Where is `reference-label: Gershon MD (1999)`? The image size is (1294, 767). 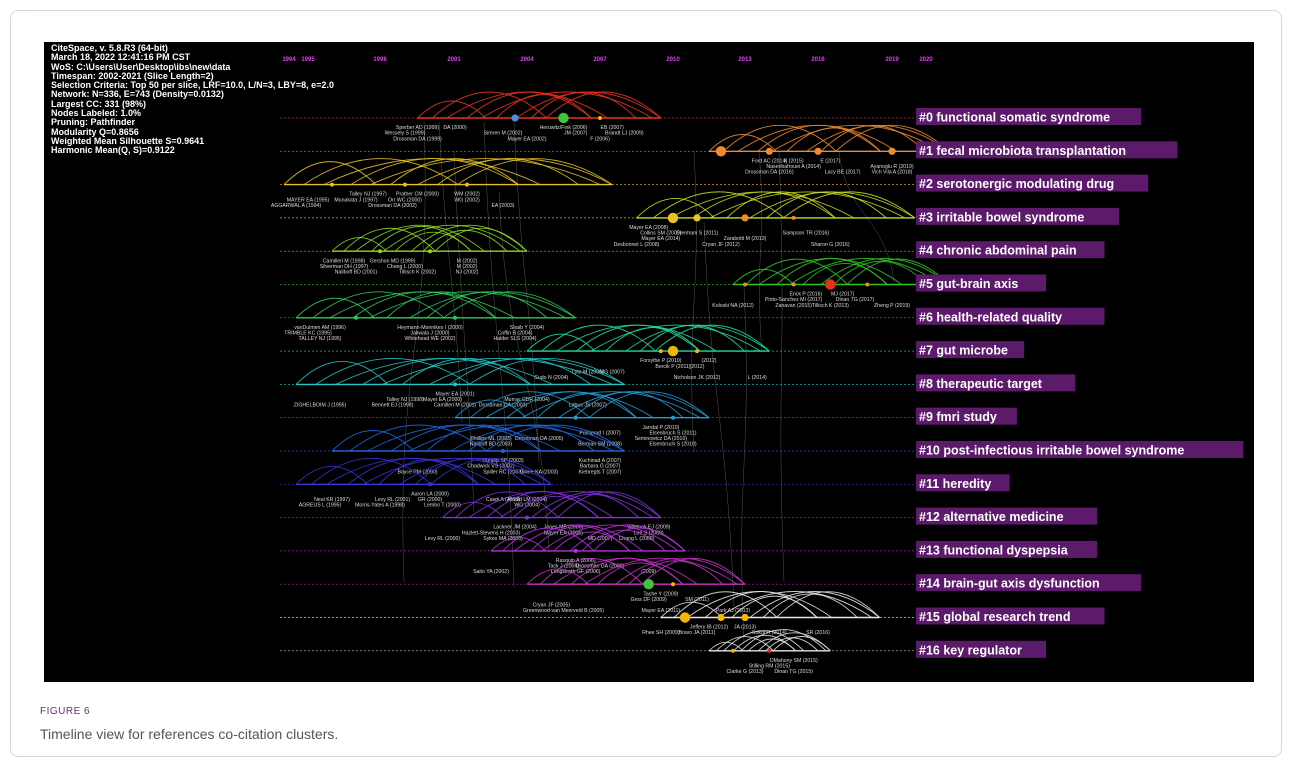
reference-label: Gershon MD (1999) is located at coordinates (393, 261).